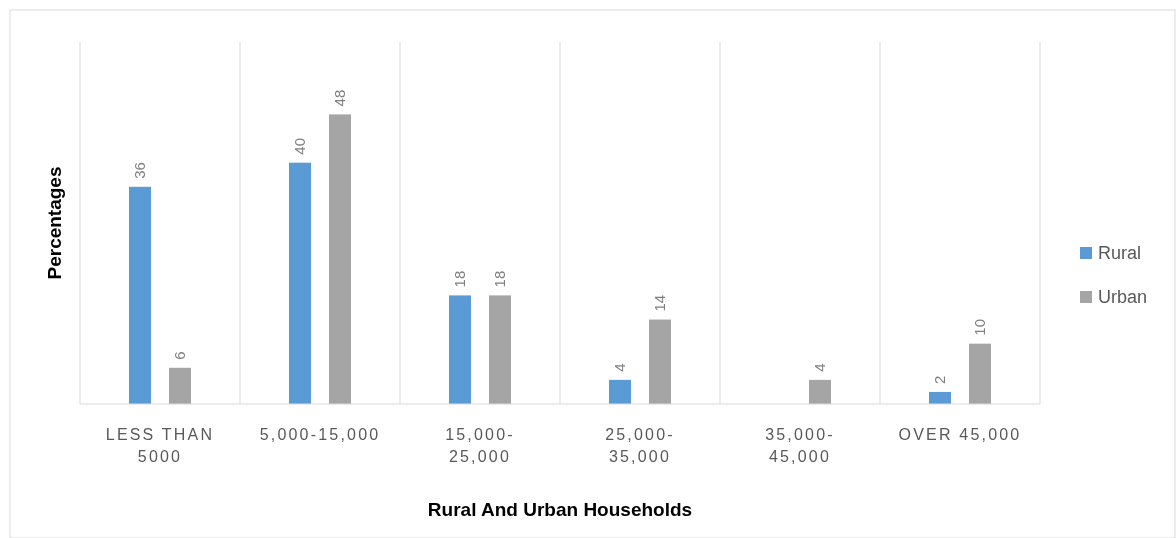 The image size is (1176, 538). Describe the element at coordinates (640, 445) in the screenshot. I see `x-tick-label: 25,000-35,000` at that location.